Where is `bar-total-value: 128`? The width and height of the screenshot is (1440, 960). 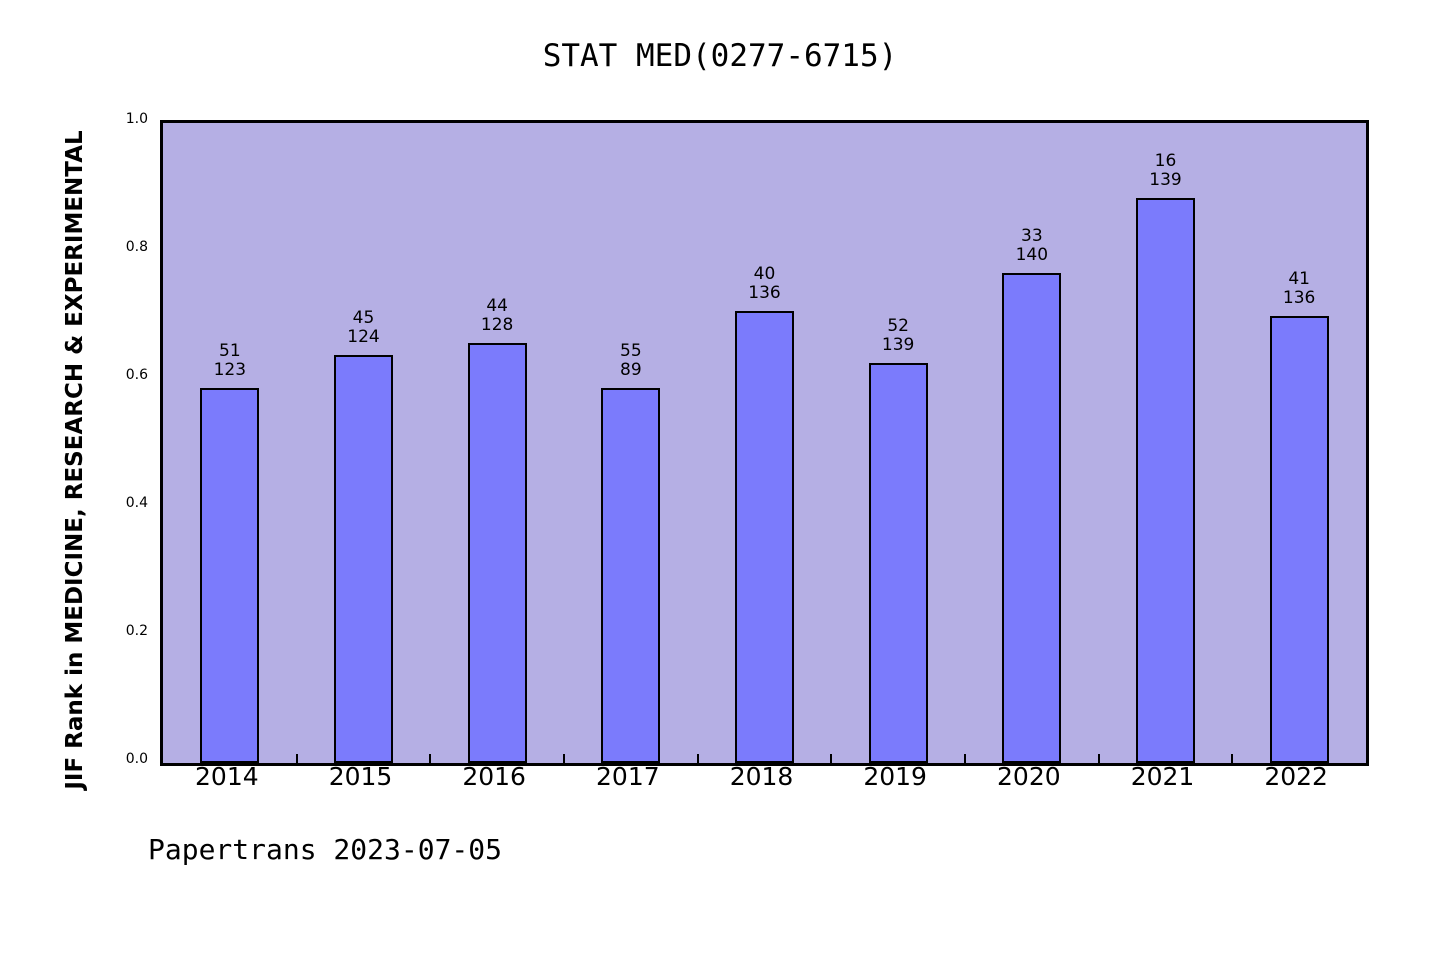 bar-total-value: 128 is located at coordinates (497, 325).